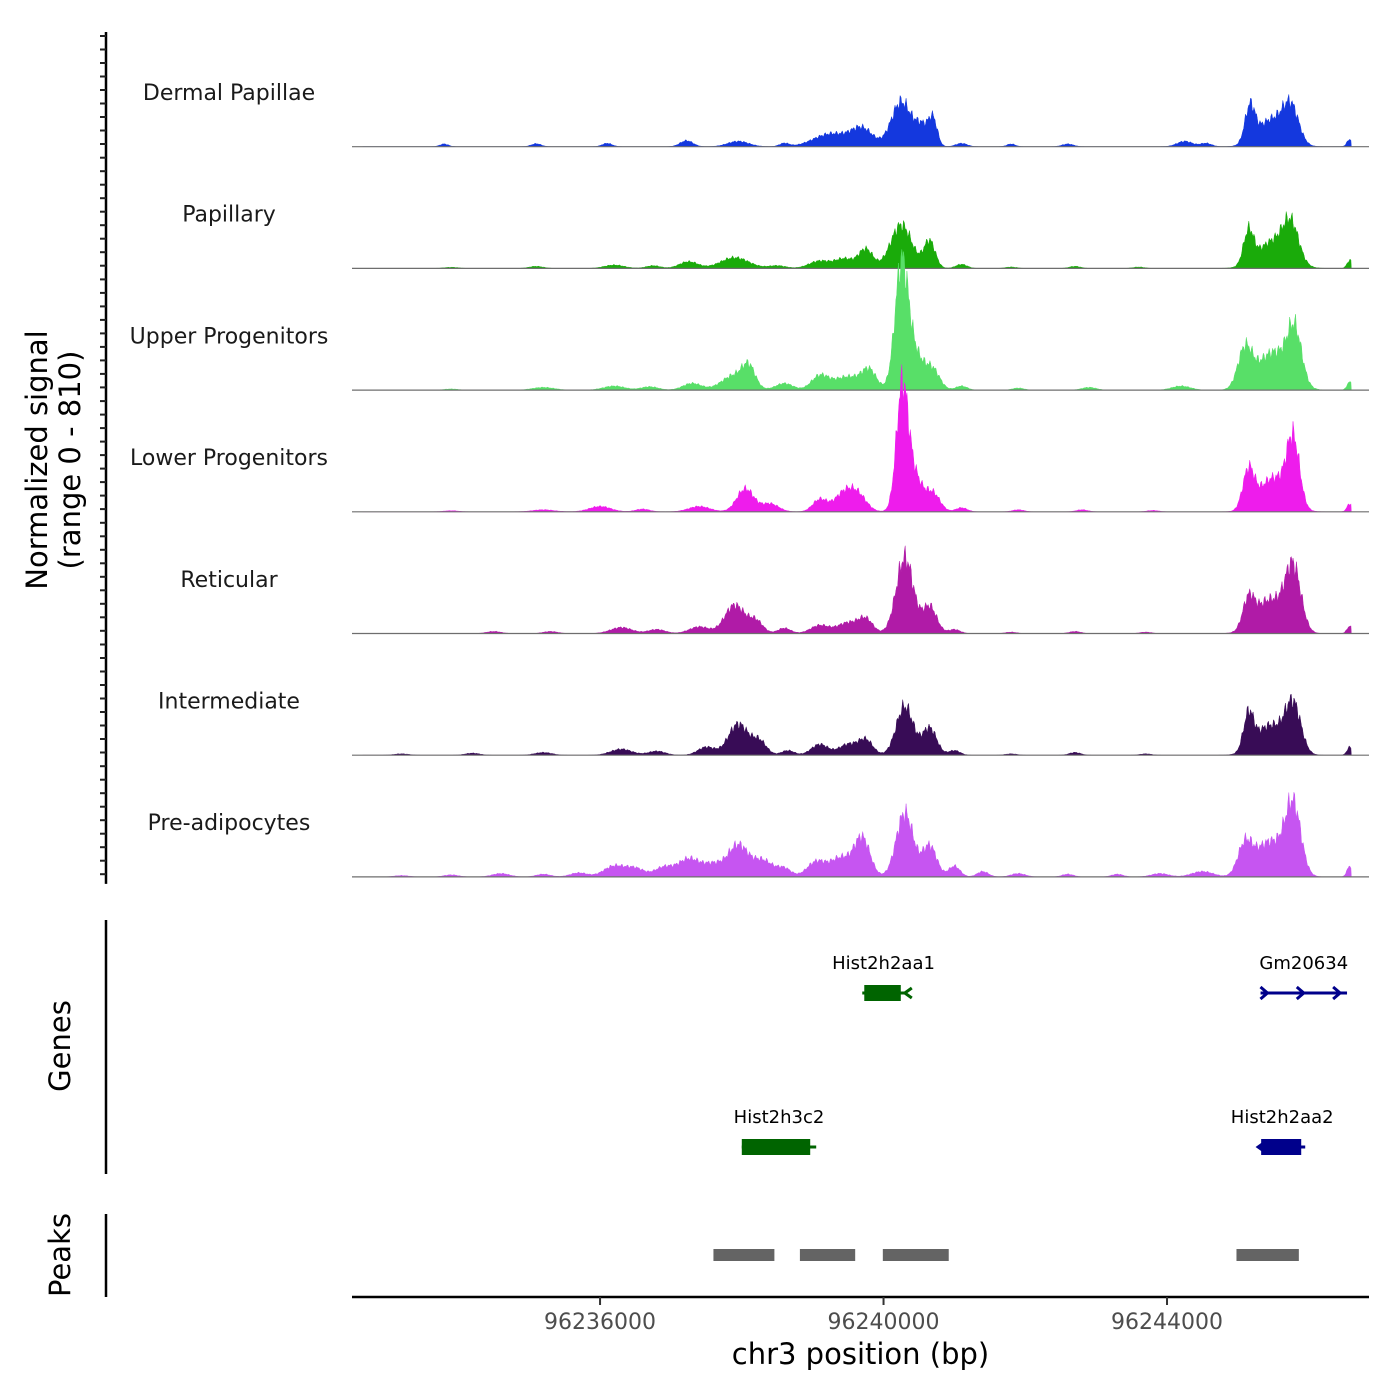 Image resolution: width=1400 pixels, height=1400 pixels. What do you see at coordinates (229, 93) in the screenshot?
I see `track-label: Dermal Papillae` at bounding box center [229, 93].